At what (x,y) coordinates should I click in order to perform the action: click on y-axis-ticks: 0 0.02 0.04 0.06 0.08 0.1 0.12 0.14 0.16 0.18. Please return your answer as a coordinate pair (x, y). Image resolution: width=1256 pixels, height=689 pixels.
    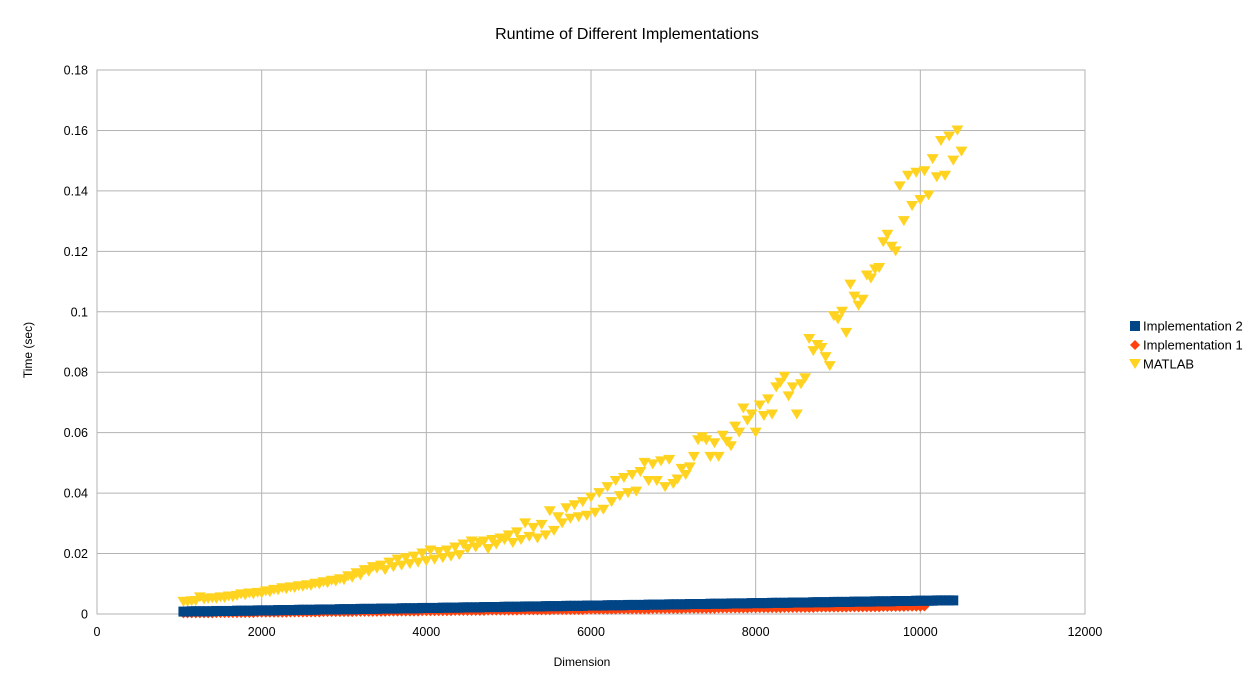
    Looking at the image, I should click on (76, 343).